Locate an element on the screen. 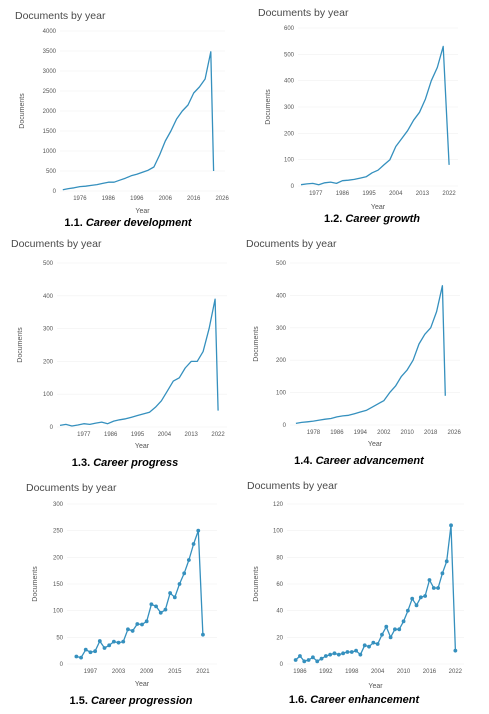  y-tick-label: 250 is located at coordinates (58, 532).